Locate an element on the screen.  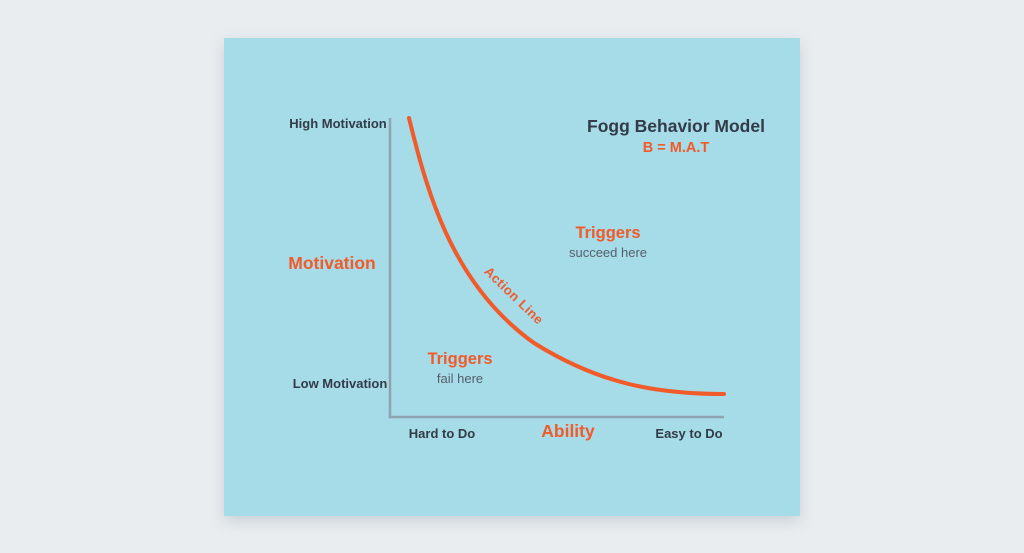
formula-label: B = M.A.T is located at coordinates (676, 148).